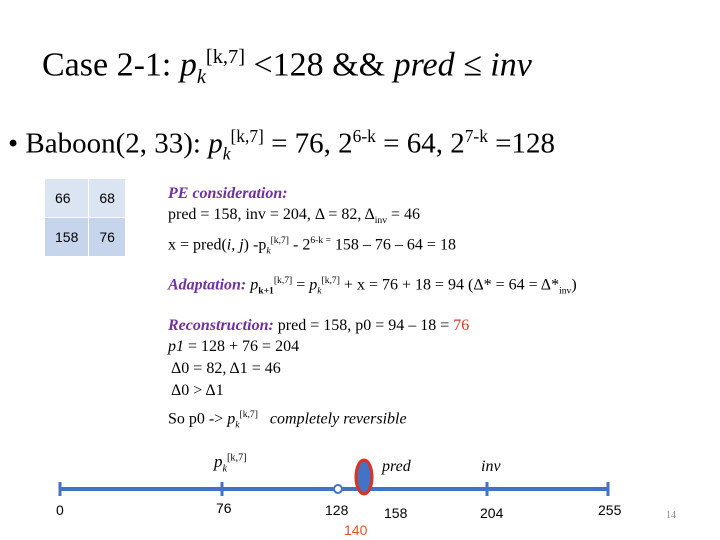  I want to click on bullet-sub: k, so click(226, 153).